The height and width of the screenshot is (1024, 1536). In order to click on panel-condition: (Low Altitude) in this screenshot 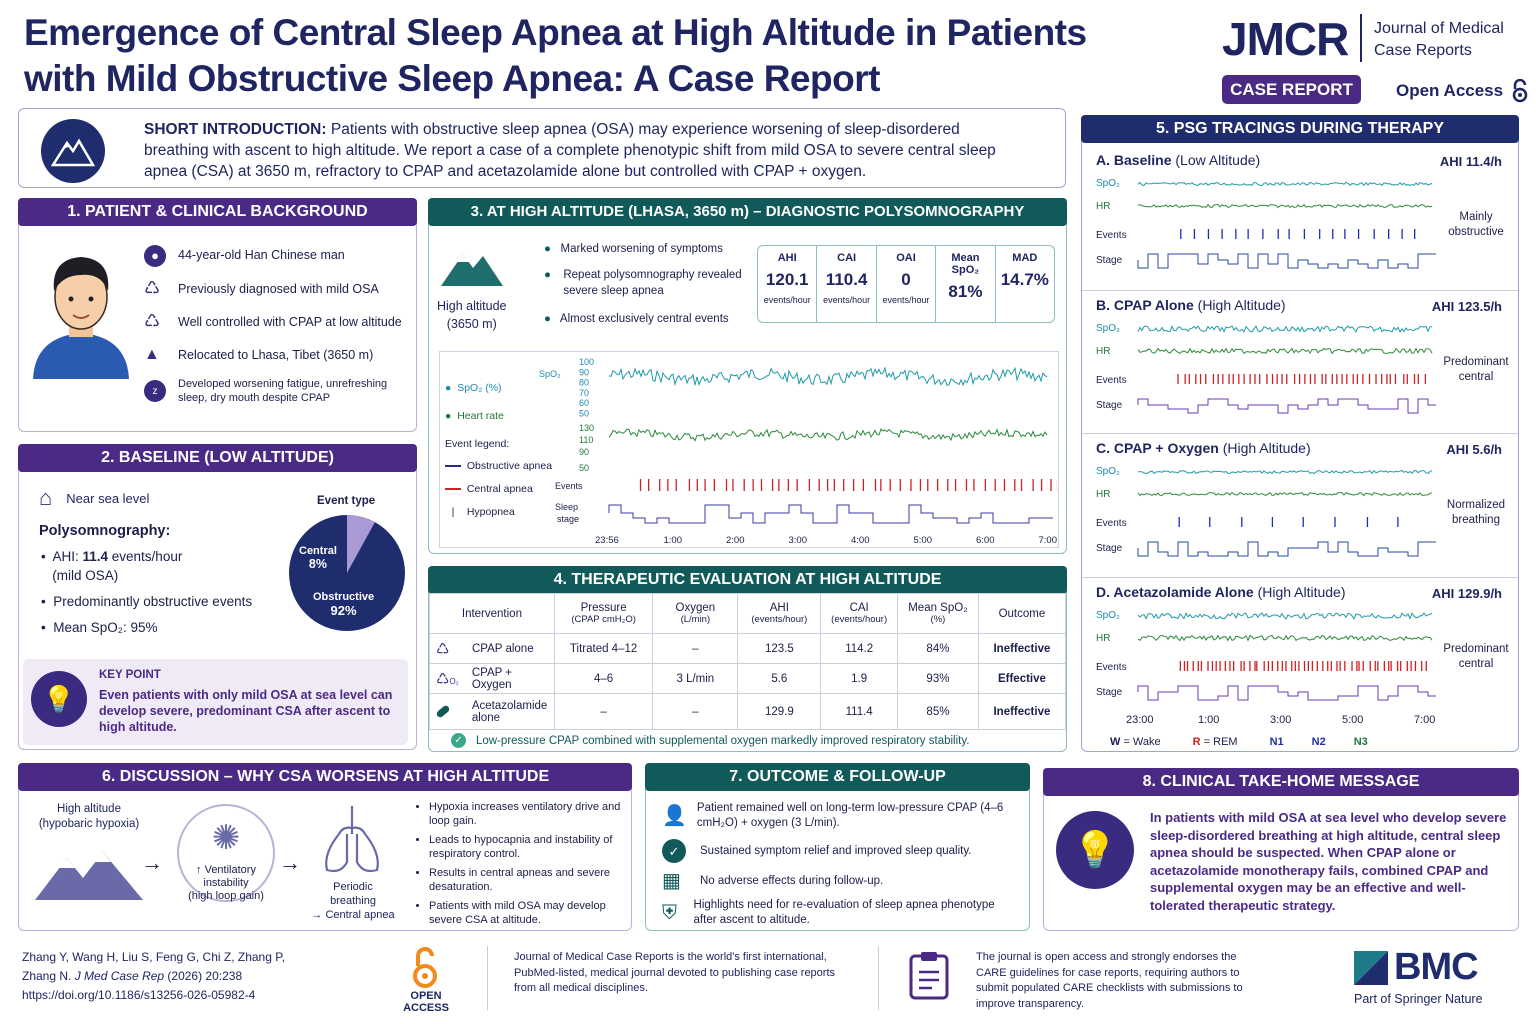, I will do `click(1218, 160)`.